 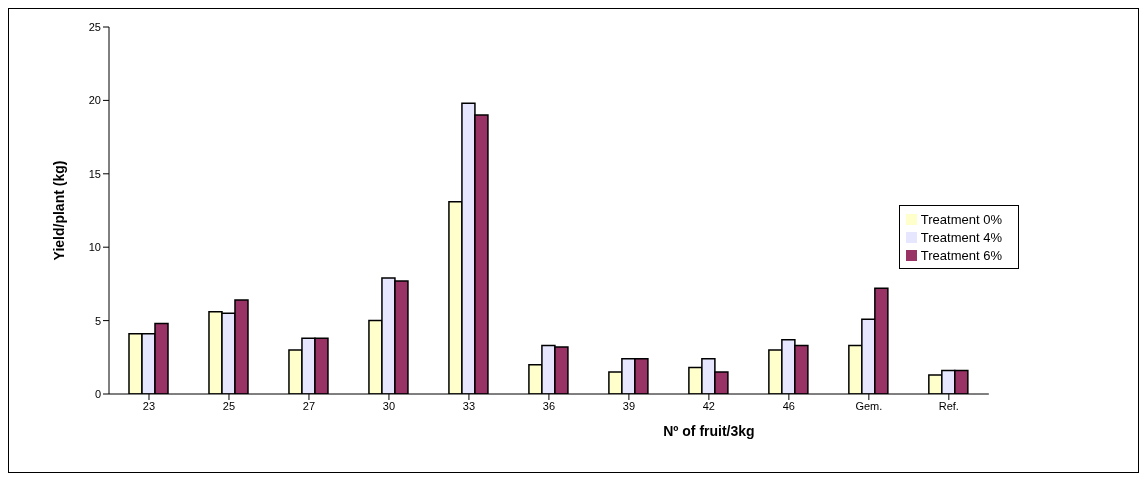 I want to click on y-tick-label: 5, so click(x=97, y=320).